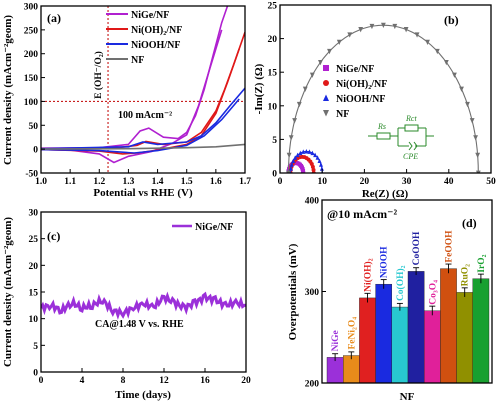 The width and height of the screenshot is (500, 406). What do you see at coordinates (31, 8) in the screenshot?
I see `panel-a-y-tick-label: 300` at bounding box center [31, 8].